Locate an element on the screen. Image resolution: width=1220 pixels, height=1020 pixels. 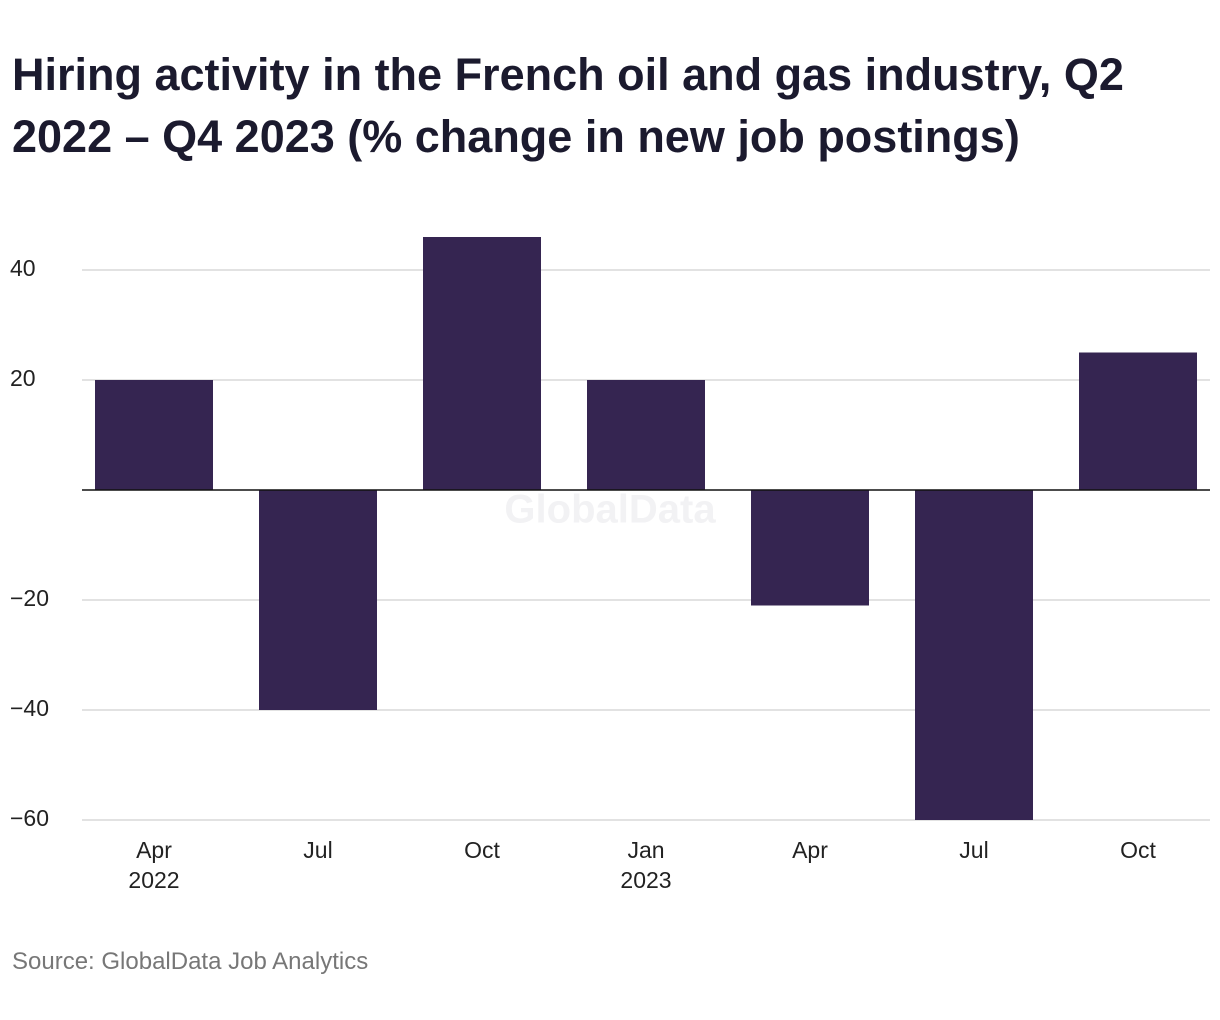
watermark: GlobalData is located at coordinates (610, 510).